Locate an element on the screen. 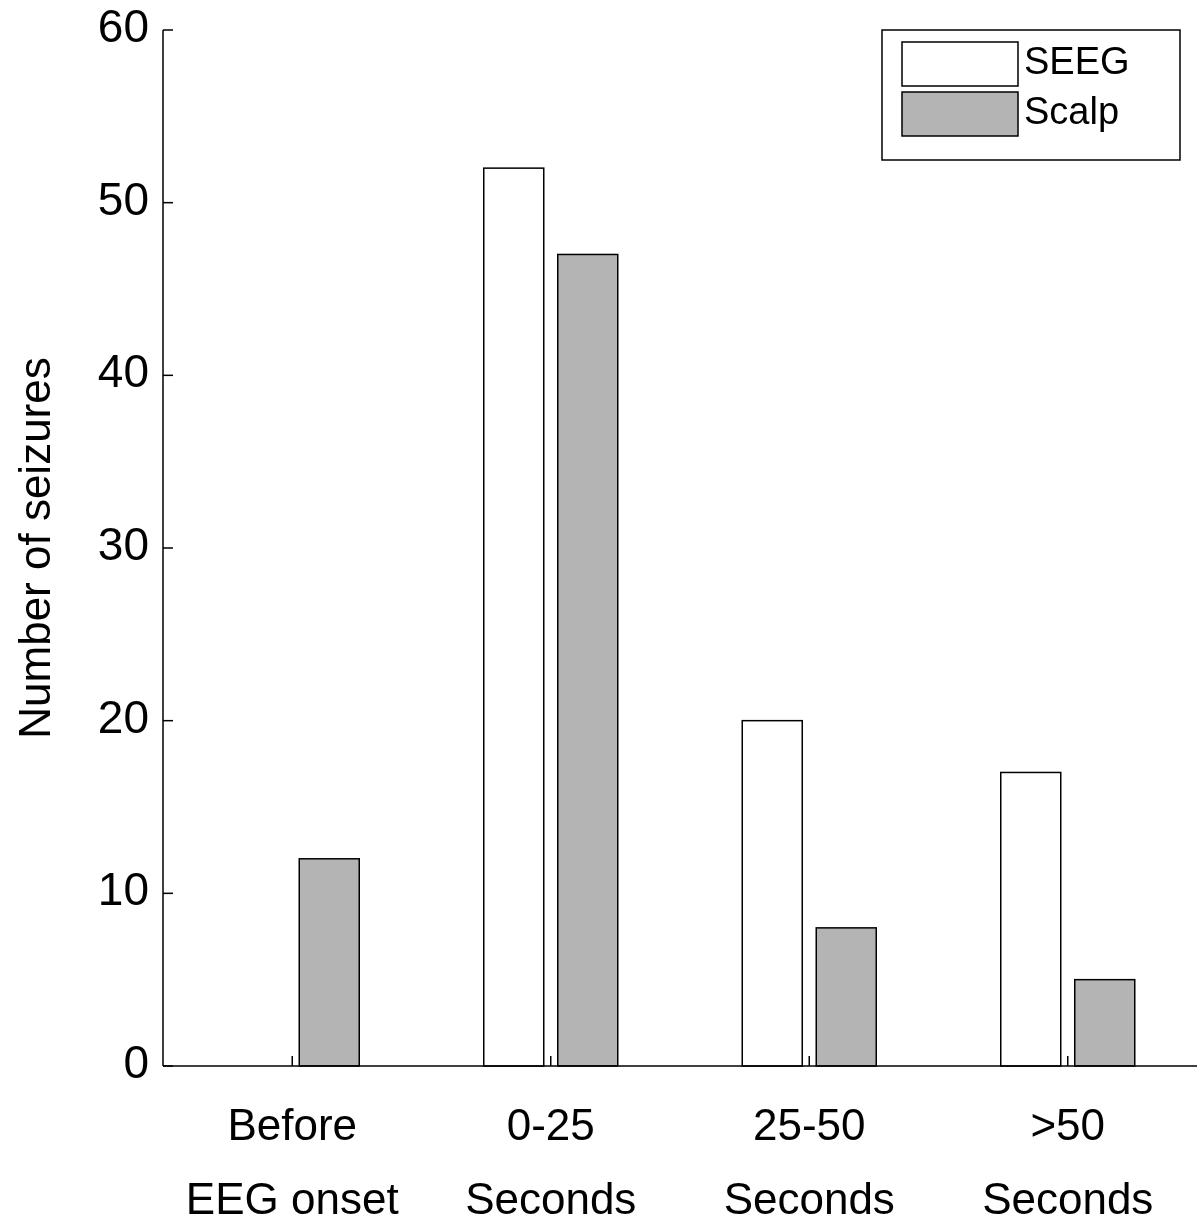 The width and height of the screenshot is (1204, 1226). x-tick-label: Before EEG onset is located at coordinates (292, 1161).